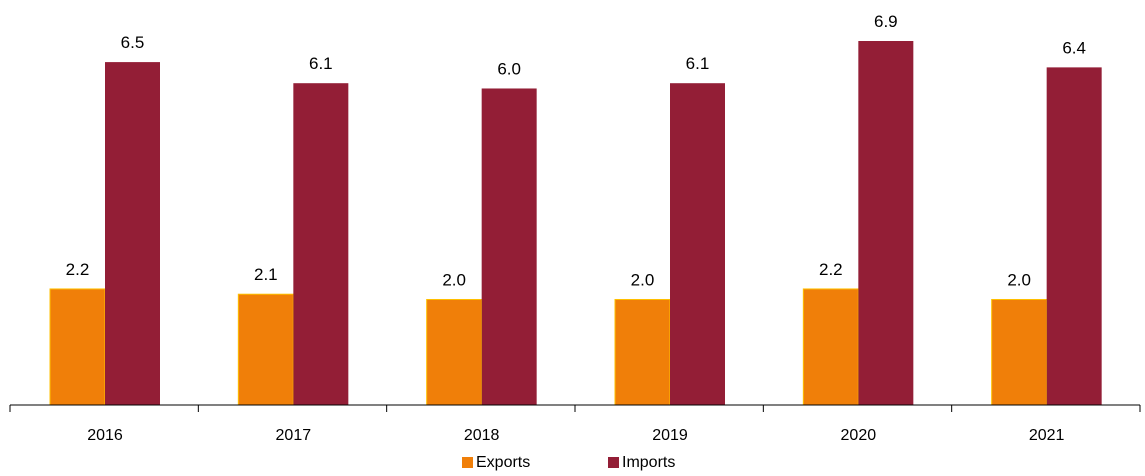 The height and width of the screenshot is (476, 1145). Describe the element at coordinates (78, 269) in the screenshot. I see `data-label-exports-2016: 2.2` at that location.